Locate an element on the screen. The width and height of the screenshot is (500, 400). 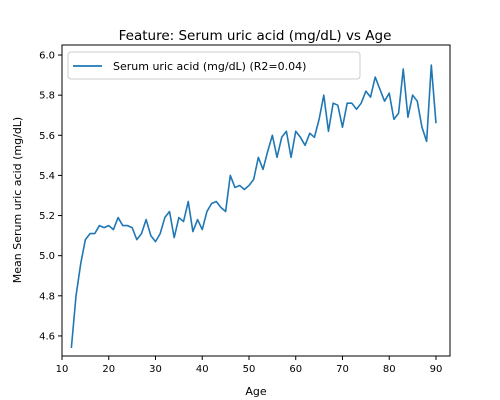
x-tick-label: 70 is located at coordinates (342, 369).